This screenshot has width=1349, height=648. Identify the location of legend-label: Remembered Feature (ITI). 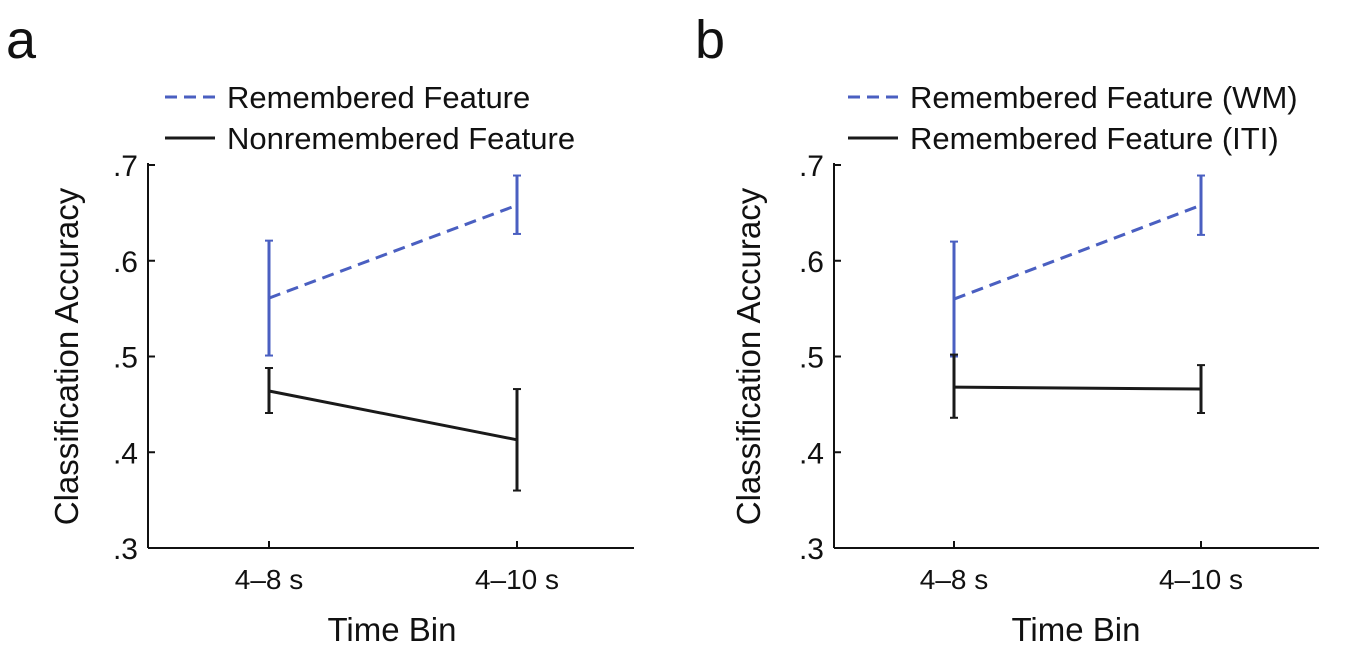
(1094, 138).